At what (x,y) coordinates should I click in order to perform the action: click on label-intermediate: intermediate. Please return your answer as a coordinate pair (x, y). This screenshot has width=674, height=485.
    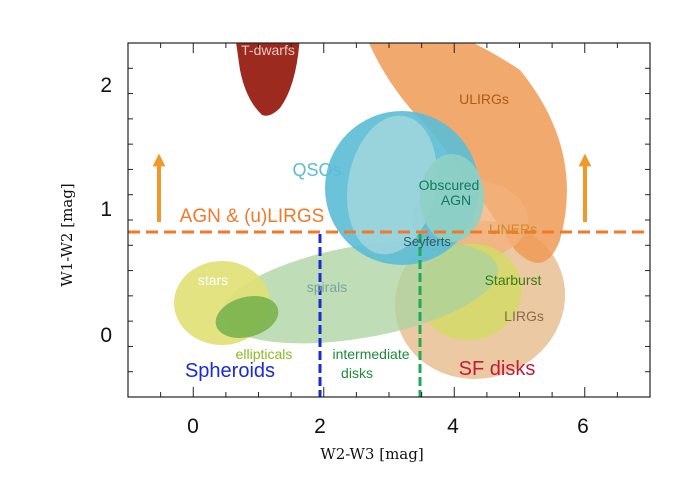
    Looking at the image, I should click on (370, 354).